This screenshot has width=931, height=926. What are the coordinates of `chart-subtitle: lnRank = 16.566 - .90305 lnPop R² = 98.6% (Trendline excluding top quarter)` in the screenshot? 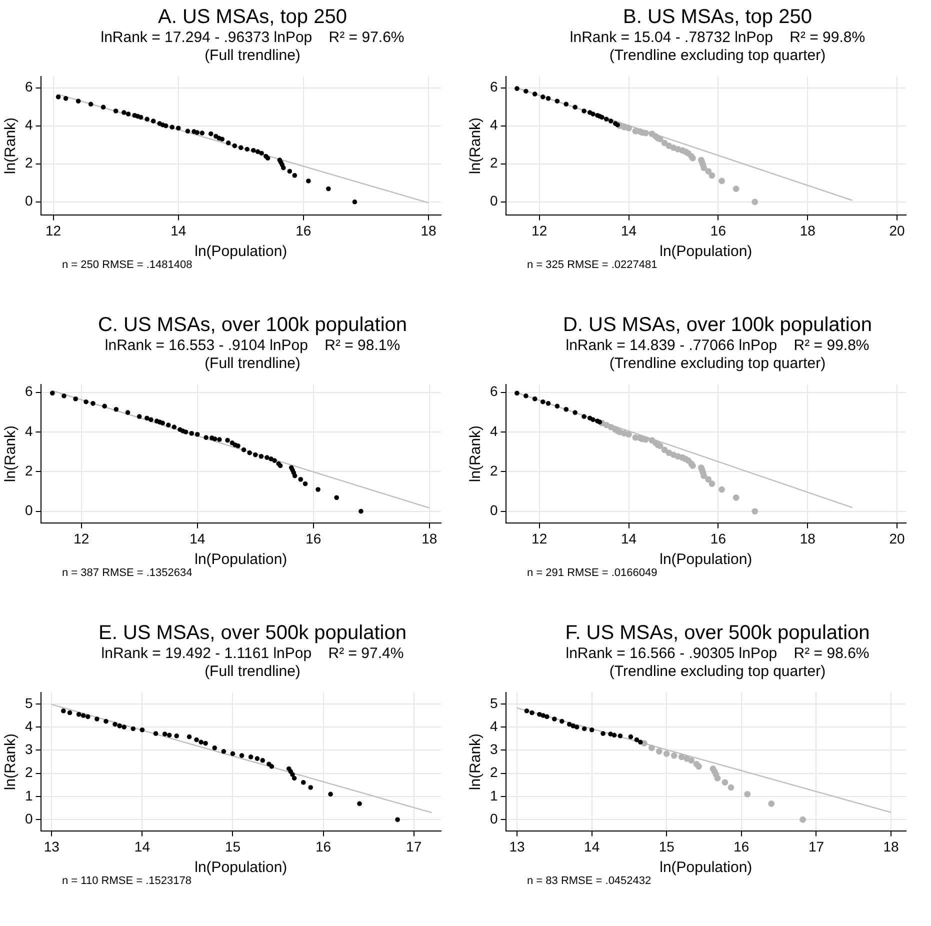 It's located at (717, 663).